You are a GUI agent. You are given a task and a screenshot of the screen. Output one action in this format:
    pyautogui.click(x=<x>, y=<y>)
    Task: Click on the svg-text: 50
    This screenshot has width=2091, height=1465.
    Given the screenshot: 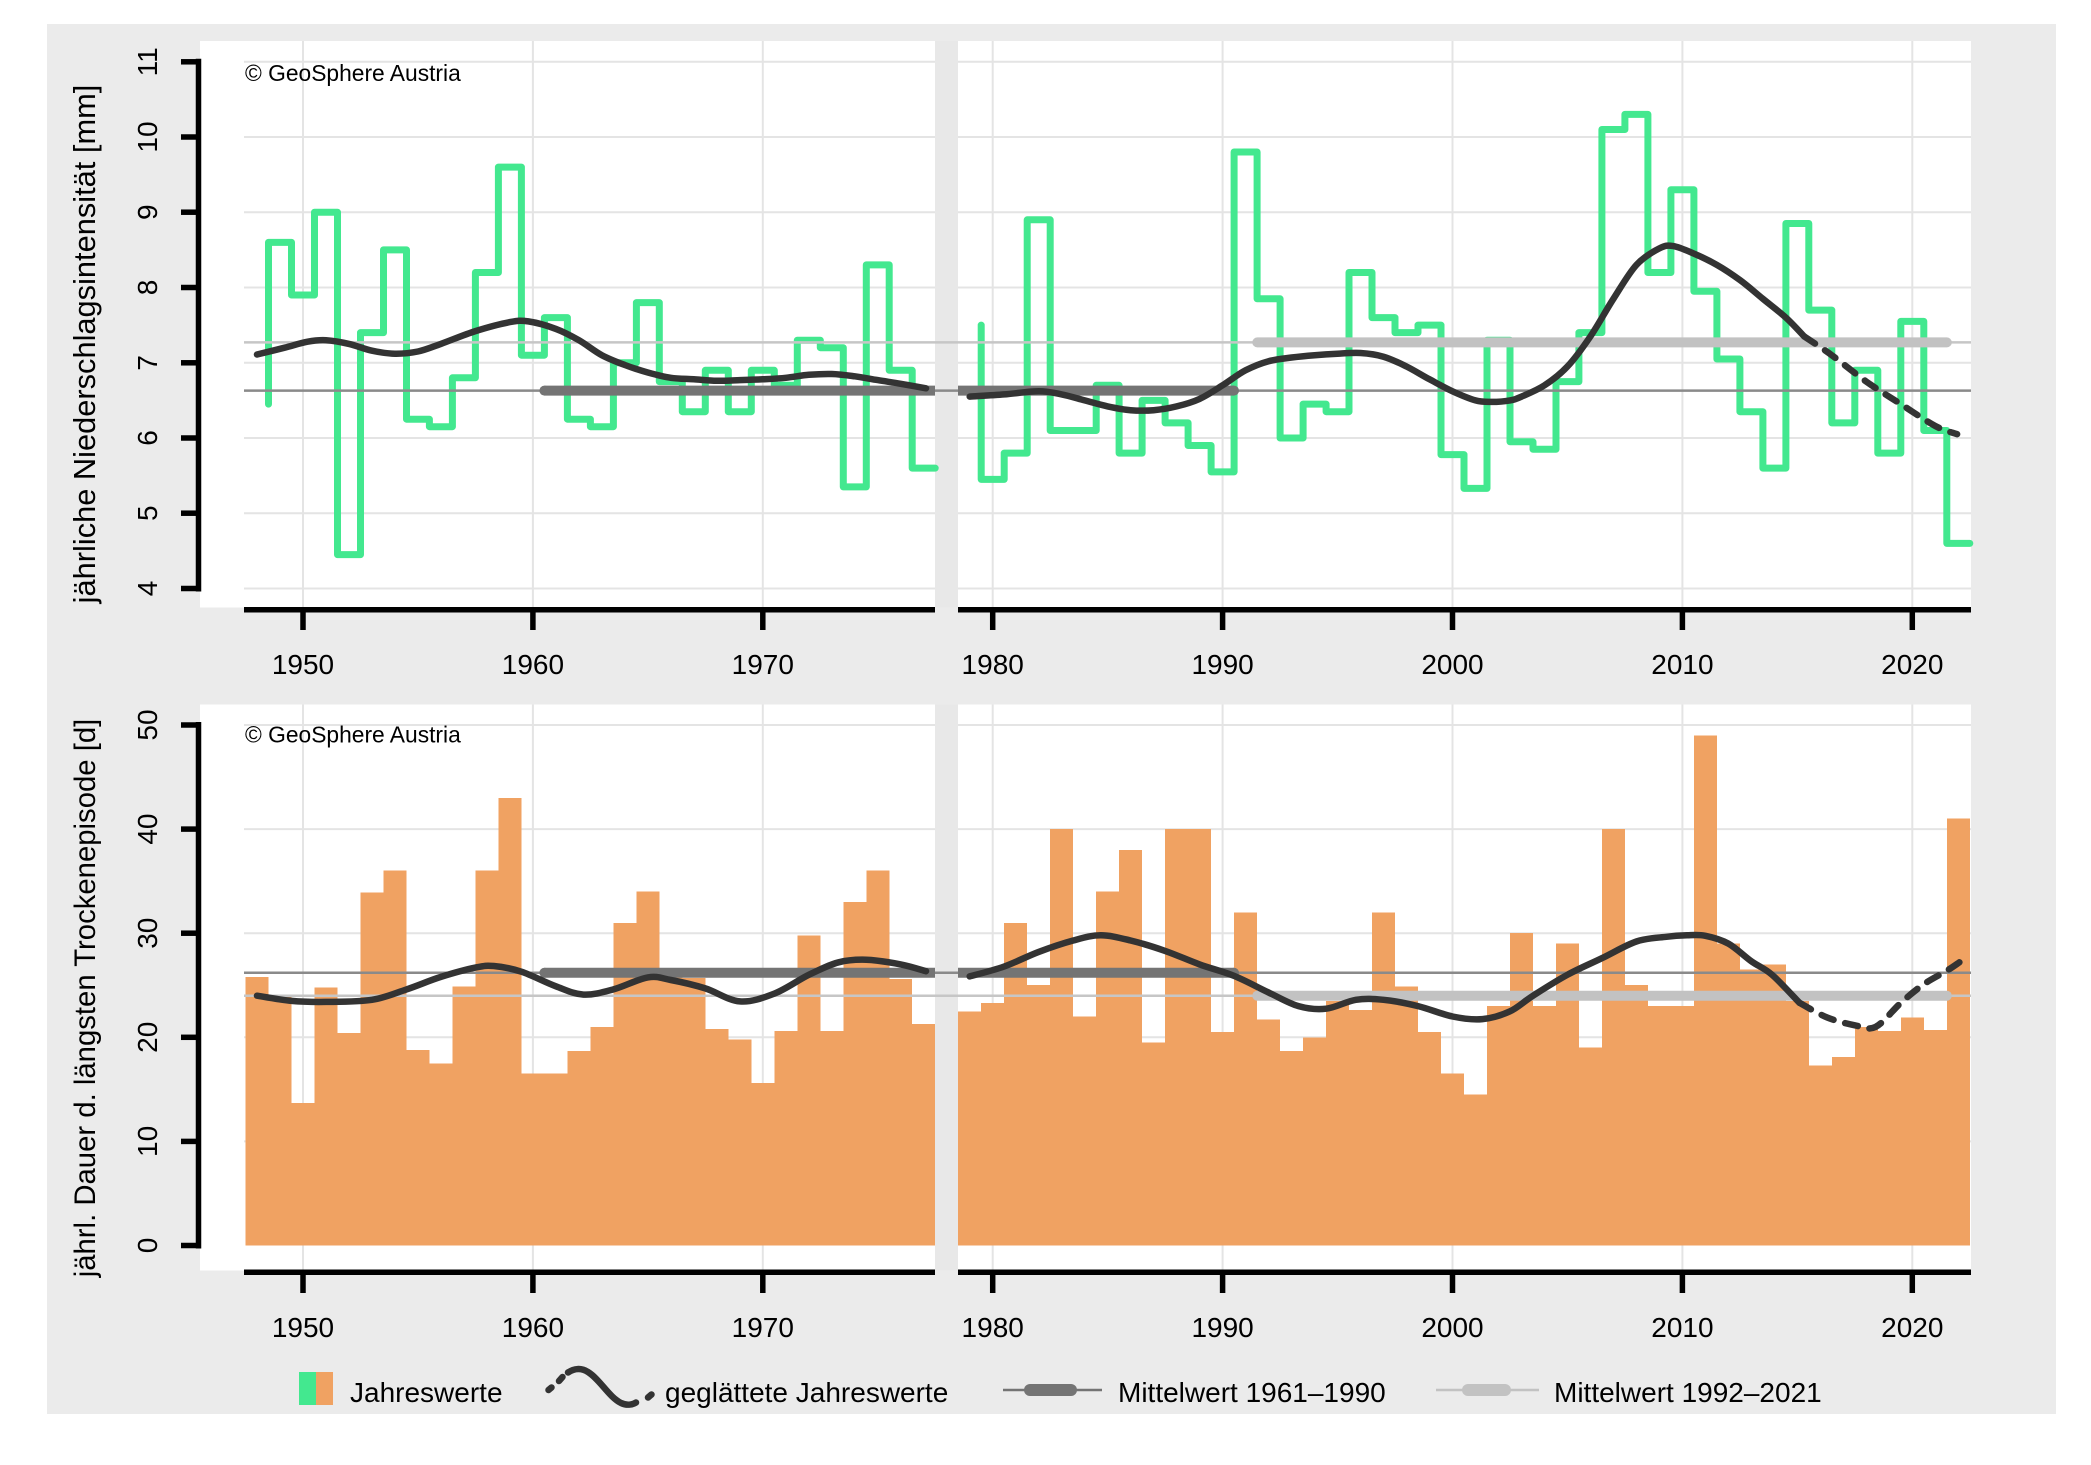 What is the action you would take?
    pyautogui.click(x=147, y=724)
    